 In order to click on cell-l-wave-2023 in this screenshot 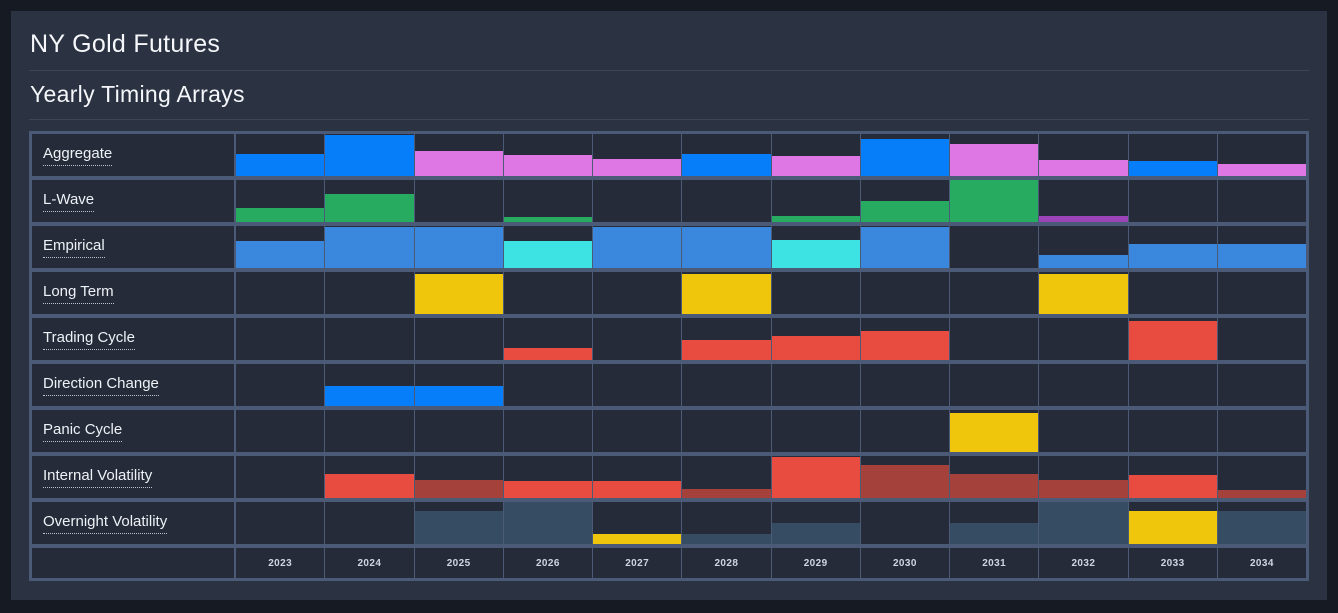, I will do `click(280, 201)`.